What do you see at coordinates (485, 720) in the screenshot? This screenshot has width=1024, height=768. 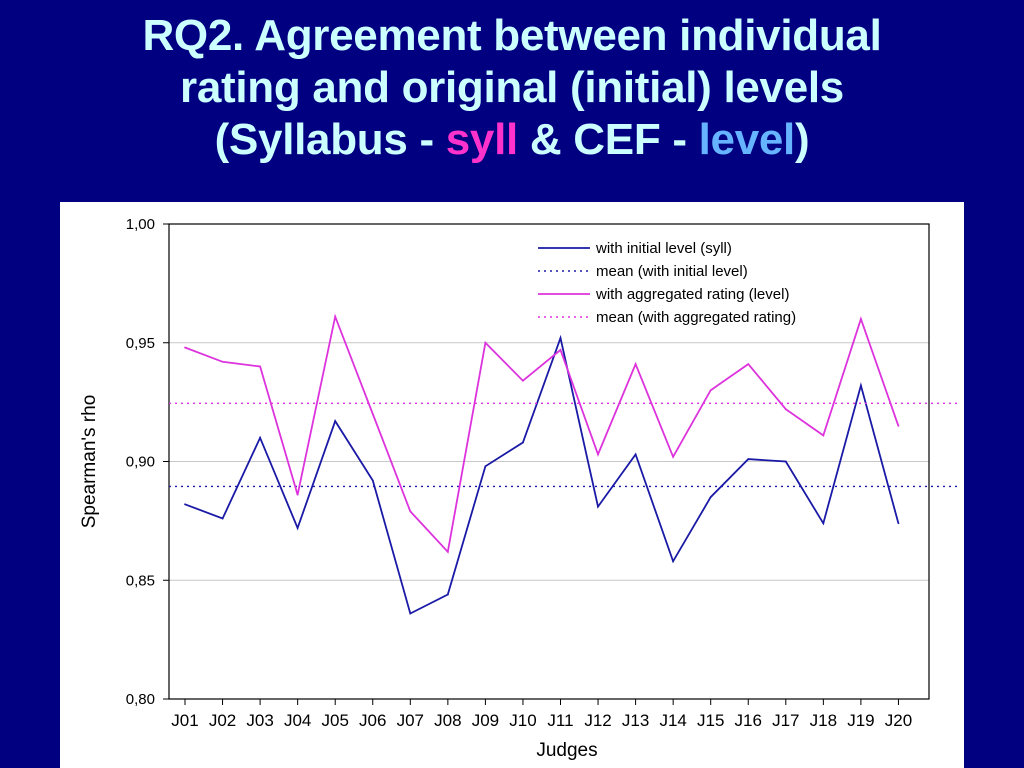 I see `x-tick-label: J09` at bounding box center [485, 720].